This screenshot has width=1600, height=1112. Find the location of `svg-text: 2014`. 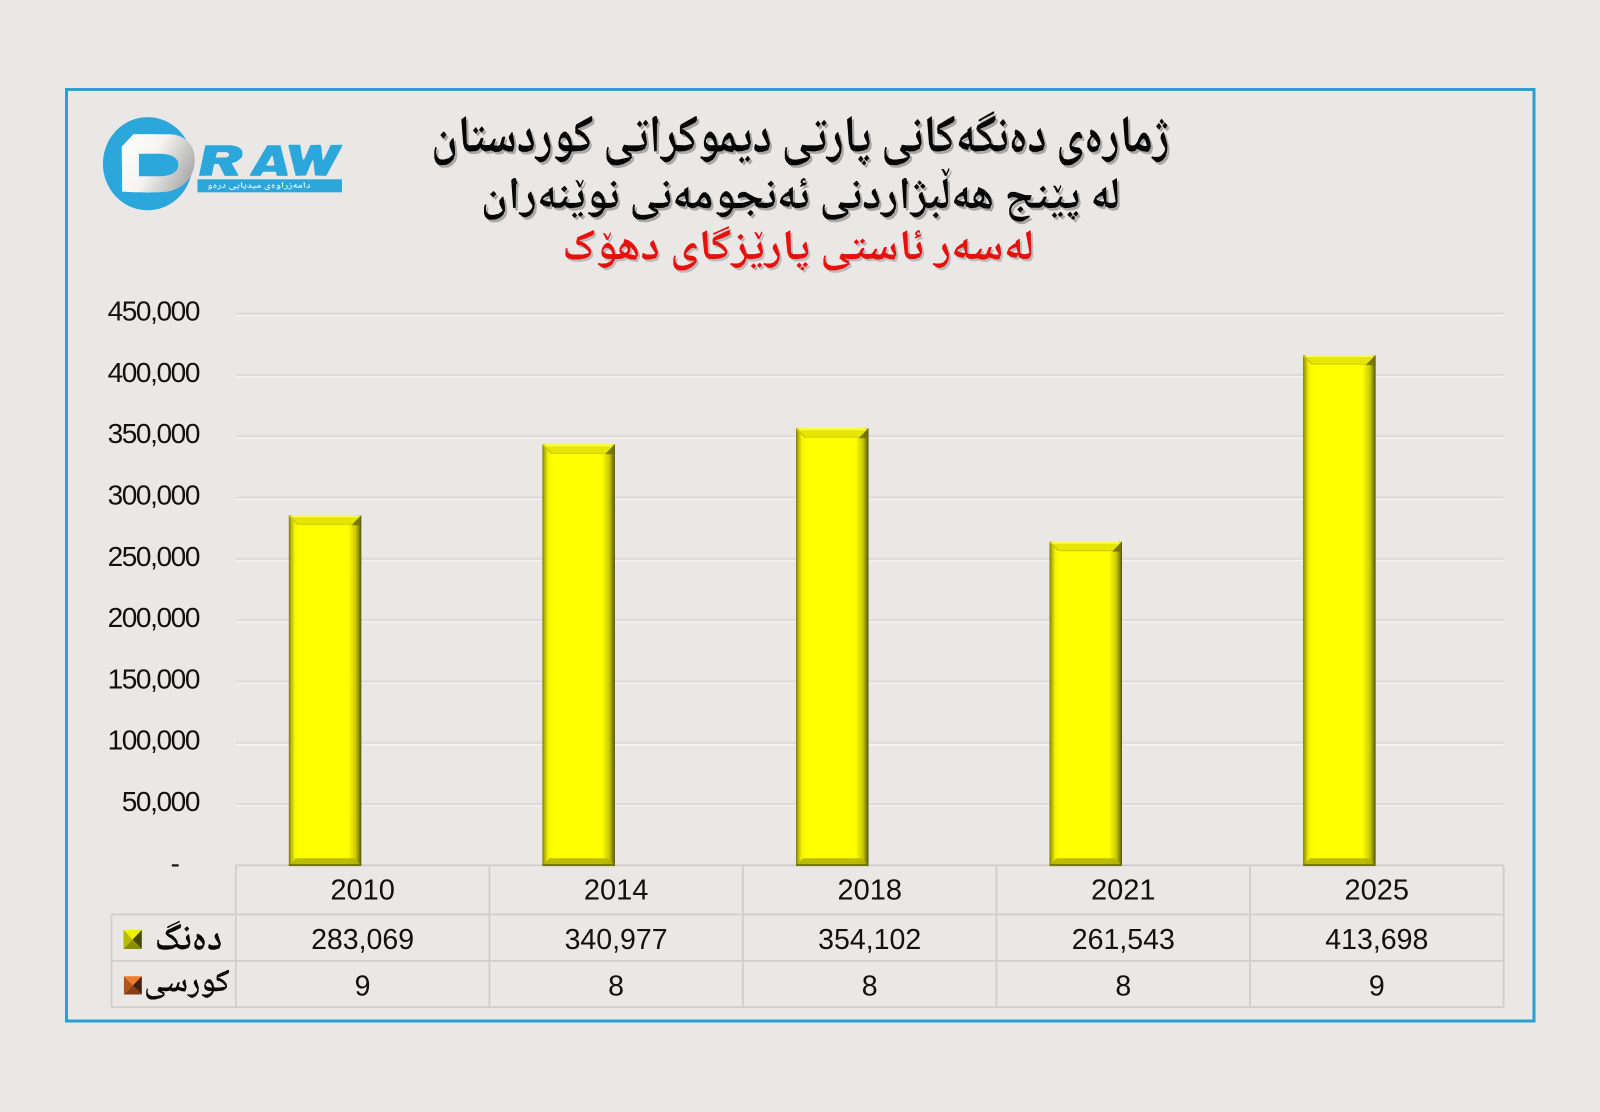

svg-text: 2014 is located at coordinates (616, 891).